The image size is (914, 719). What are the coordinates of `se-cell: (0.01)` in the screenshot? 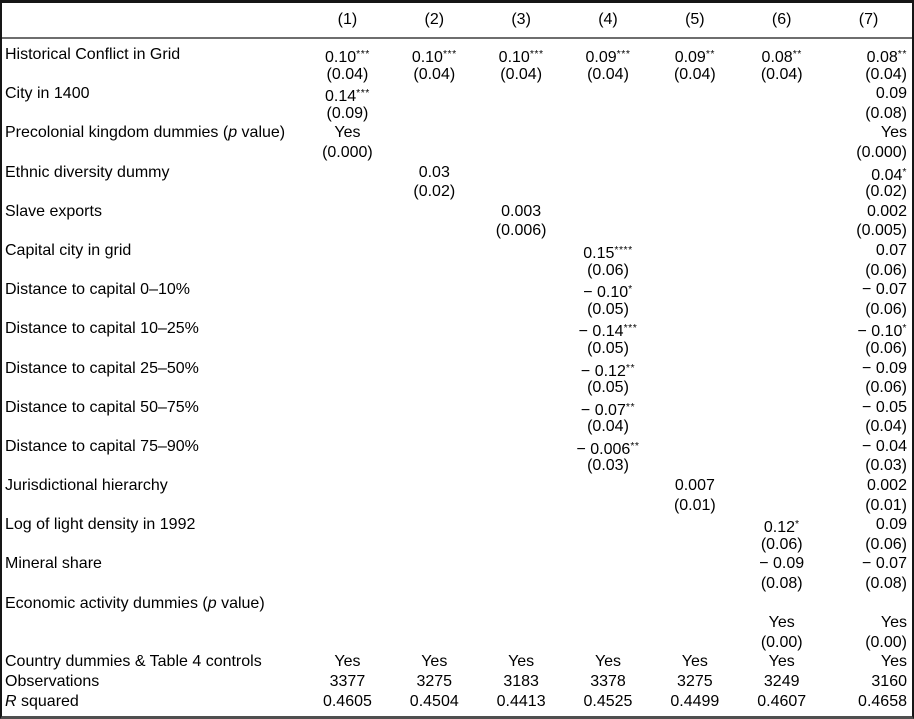 It's located at (694, 505).